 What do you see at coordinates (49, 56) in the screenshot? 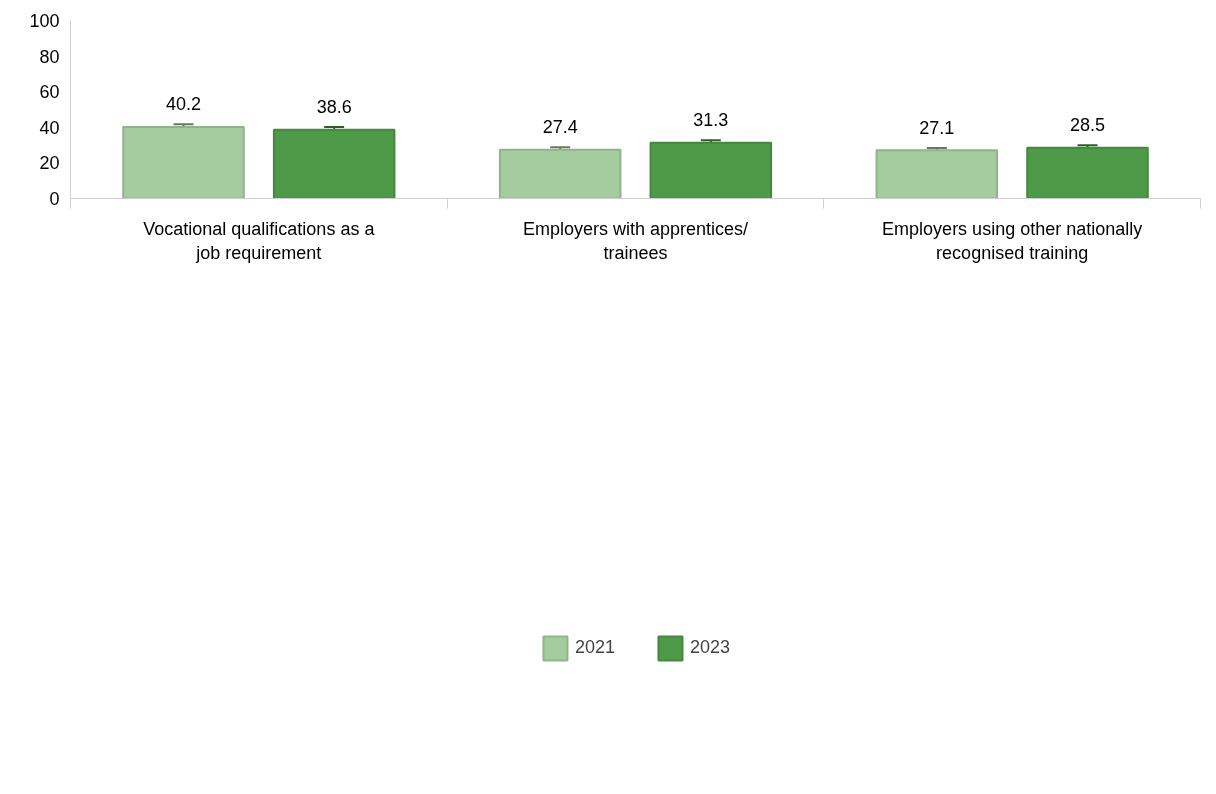
I see `y-tick-label: 80` at bounding box center [49, 56].